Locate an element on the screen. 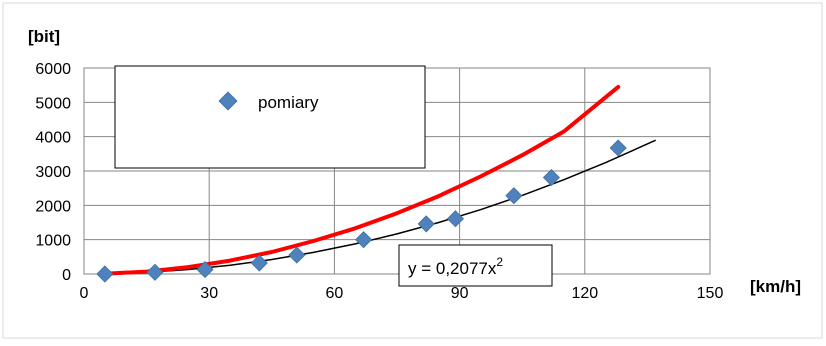 The height and width of the screenshot is (346, 826). x-tick-label: 0 is located at coordinates (84, 293).